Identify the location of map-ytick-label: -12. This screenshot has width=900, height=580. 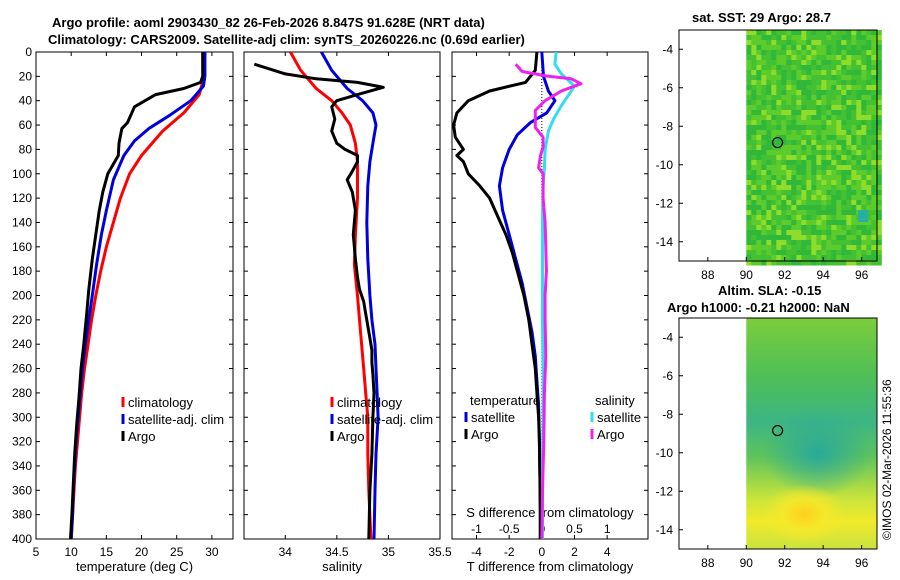
(665, 491).